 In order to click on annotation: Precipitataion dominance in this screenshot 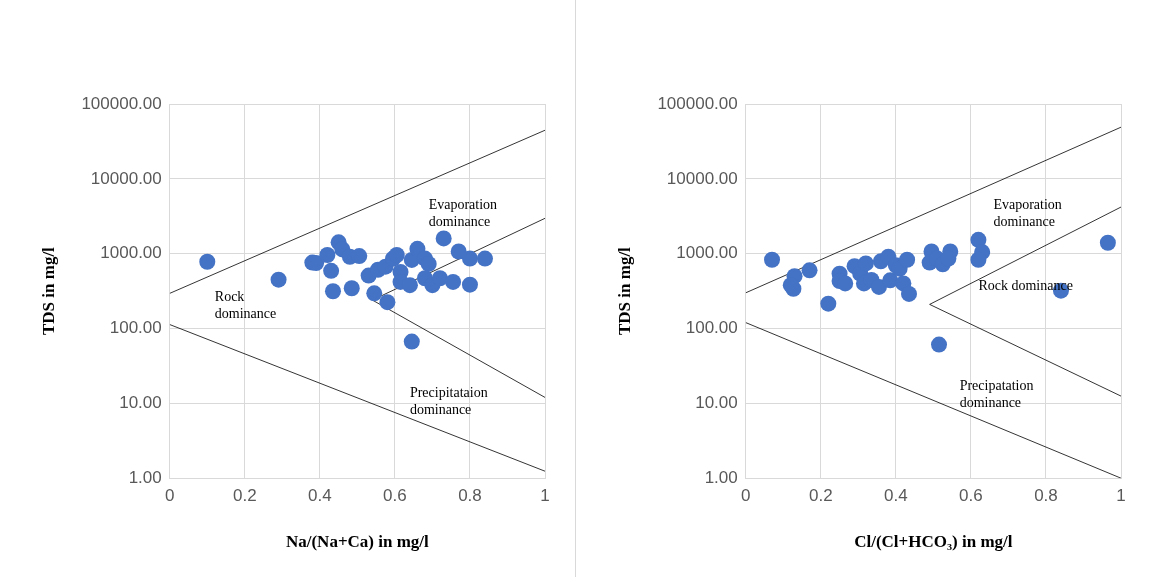, I will do `click(448, 401)`.